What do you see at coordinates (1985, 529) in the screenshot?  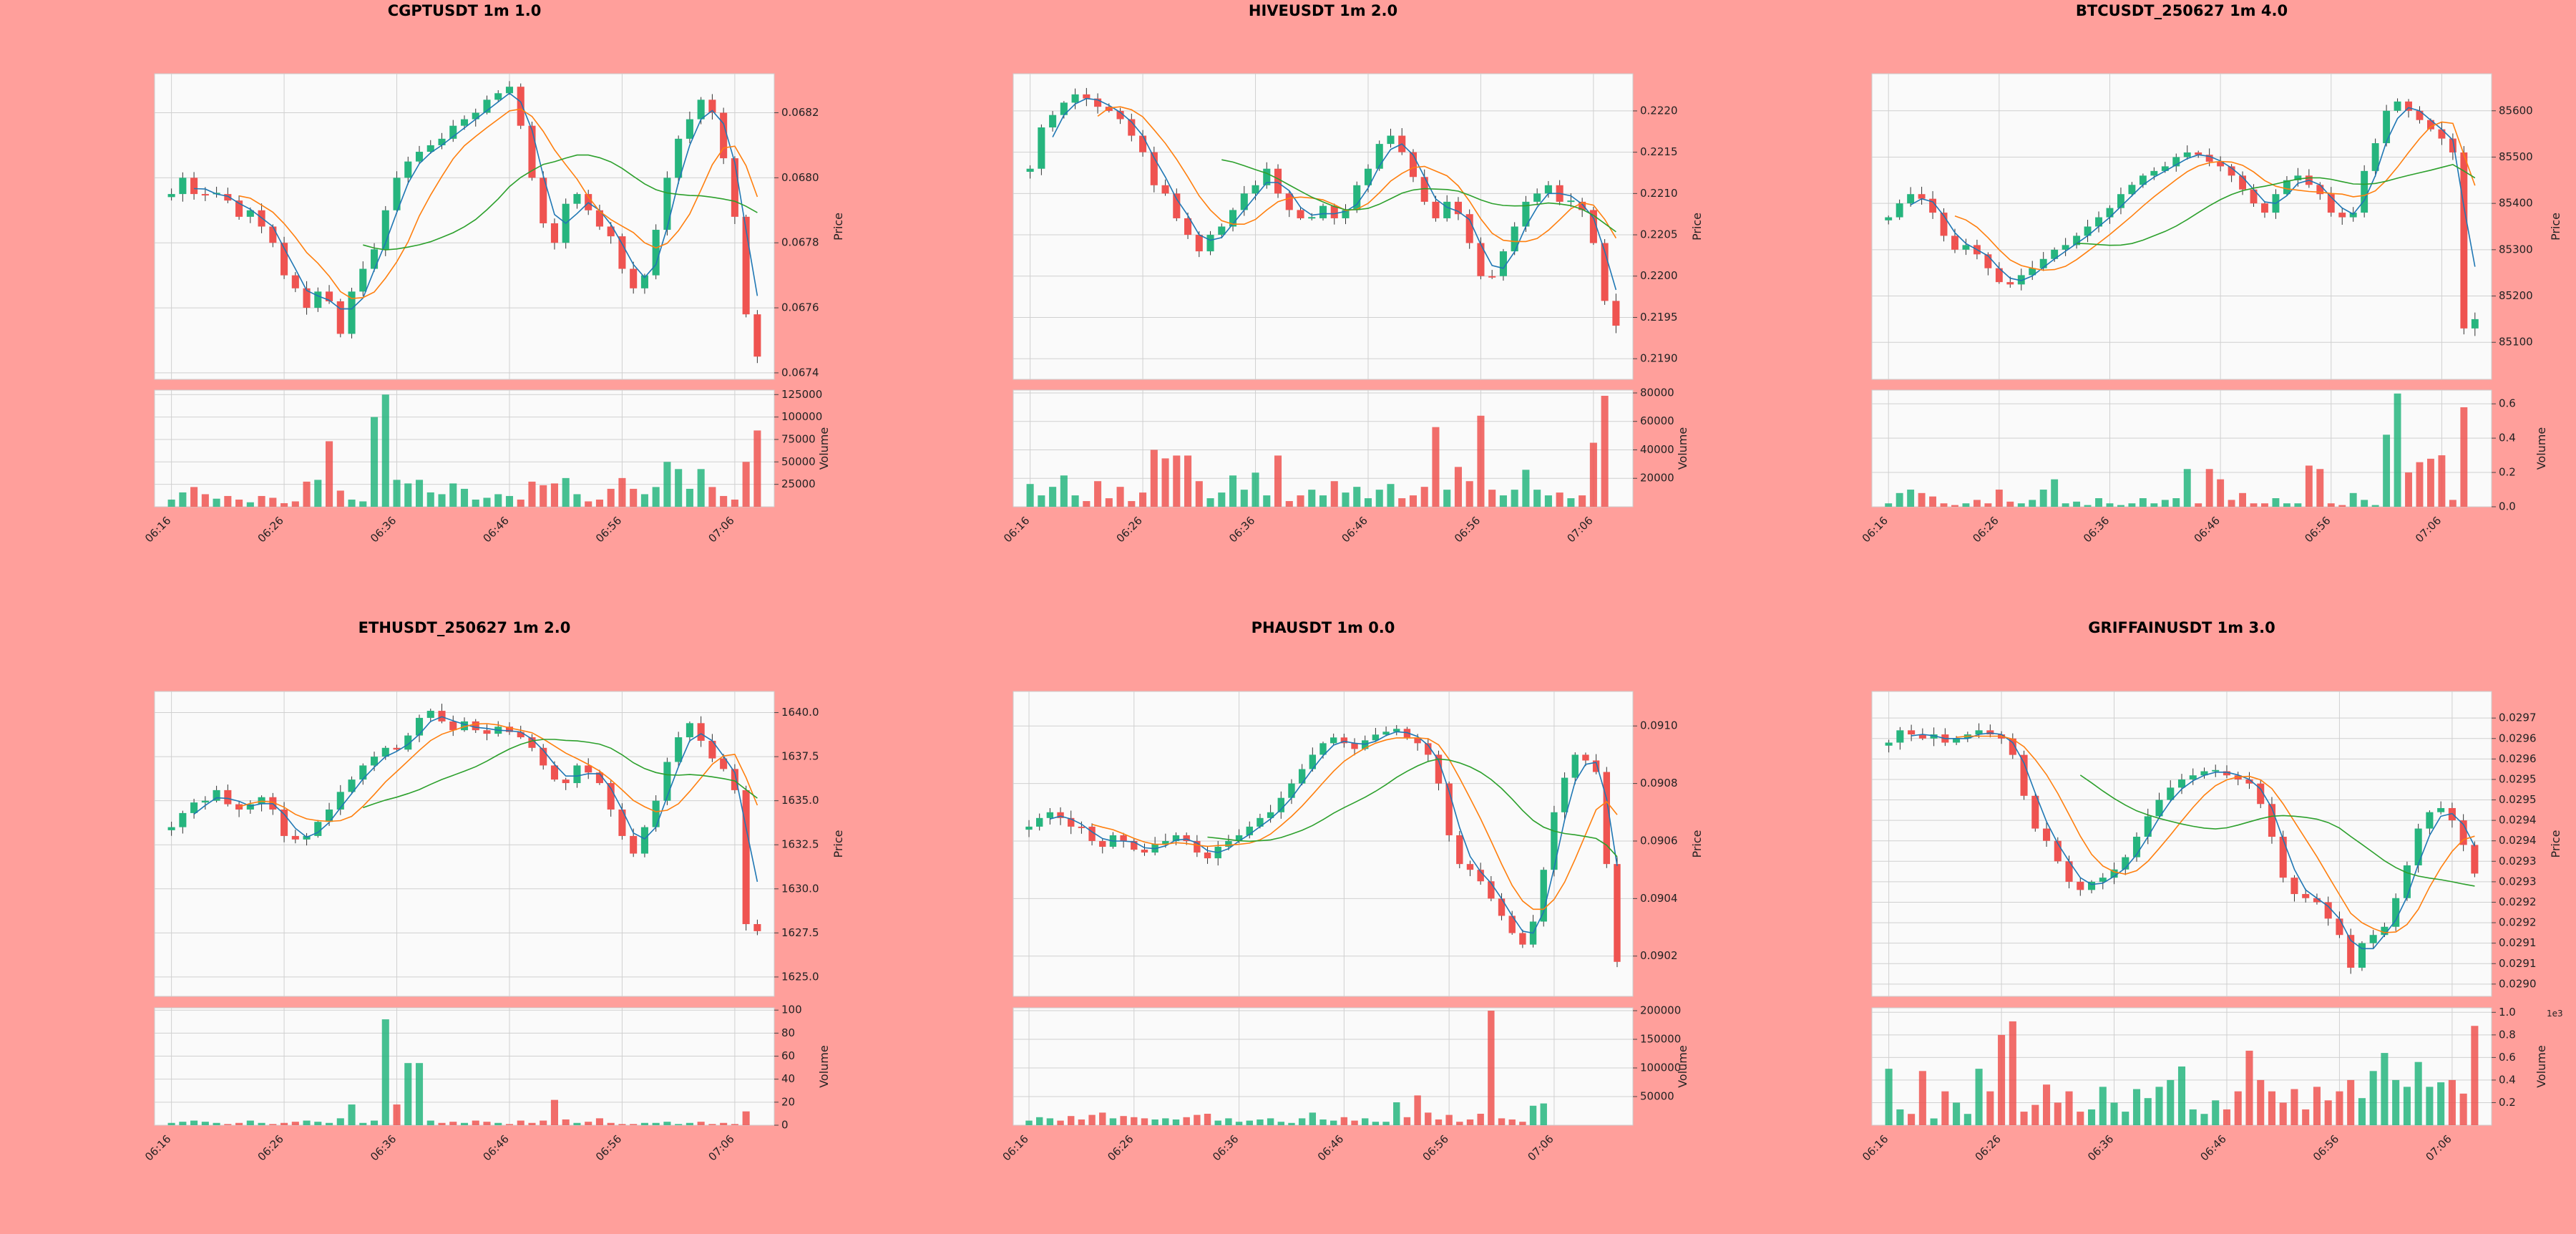 I see `x-tick-label: 06:26` at bounding box center [1985, 529].